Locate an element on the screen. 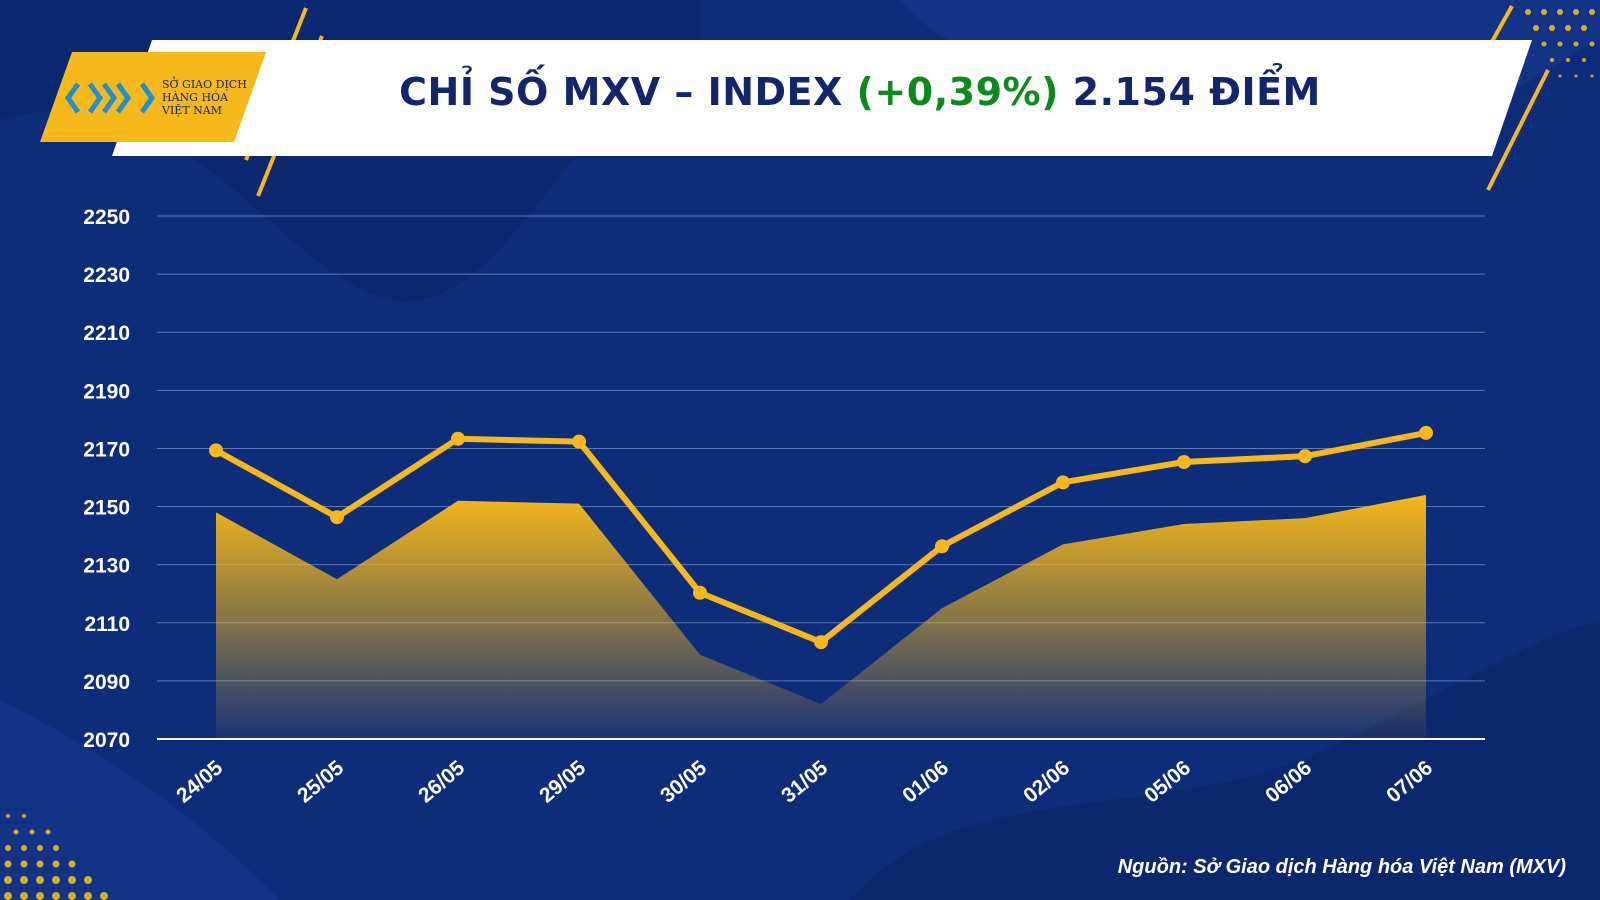 This screenshot has width=1600, height=900. x-tick-label: 25/05 is located at coordinates (320, 782).